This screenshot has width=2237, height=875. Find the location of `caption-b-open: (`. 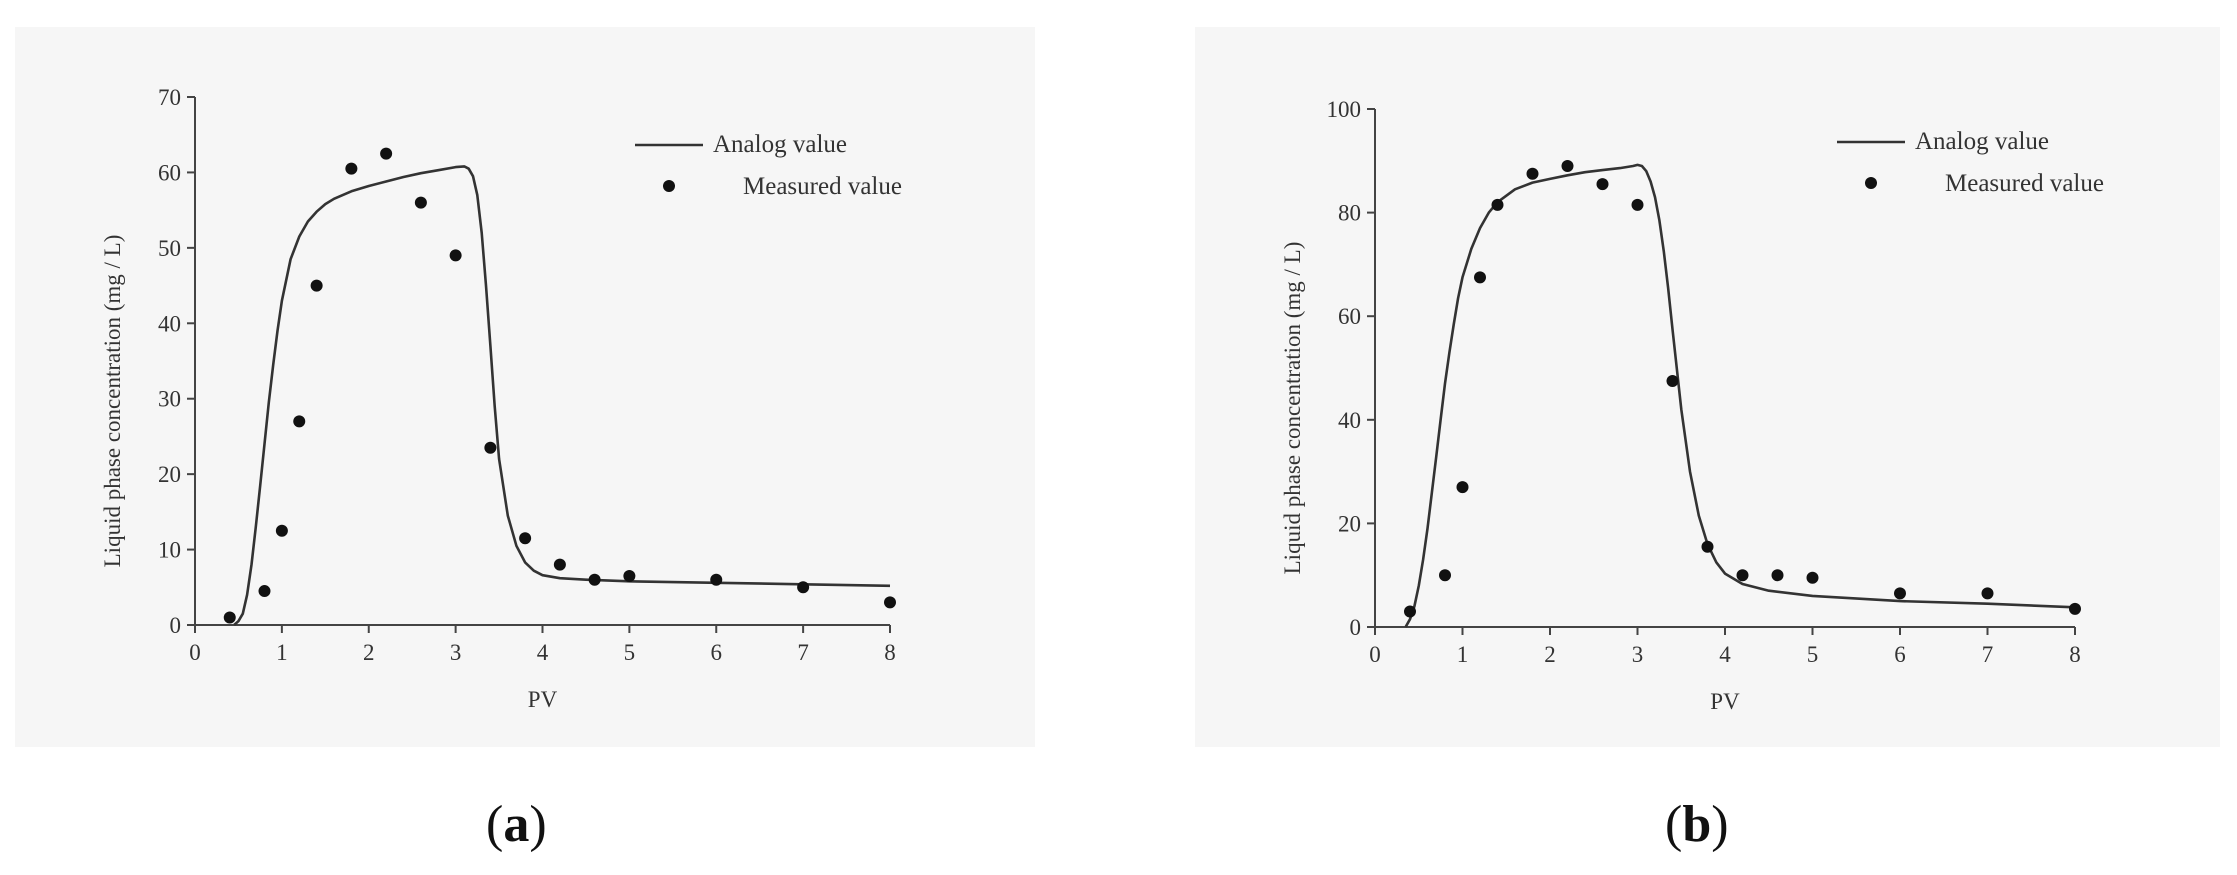

caption-b-open: ( is located at coordinates (1674, 824).